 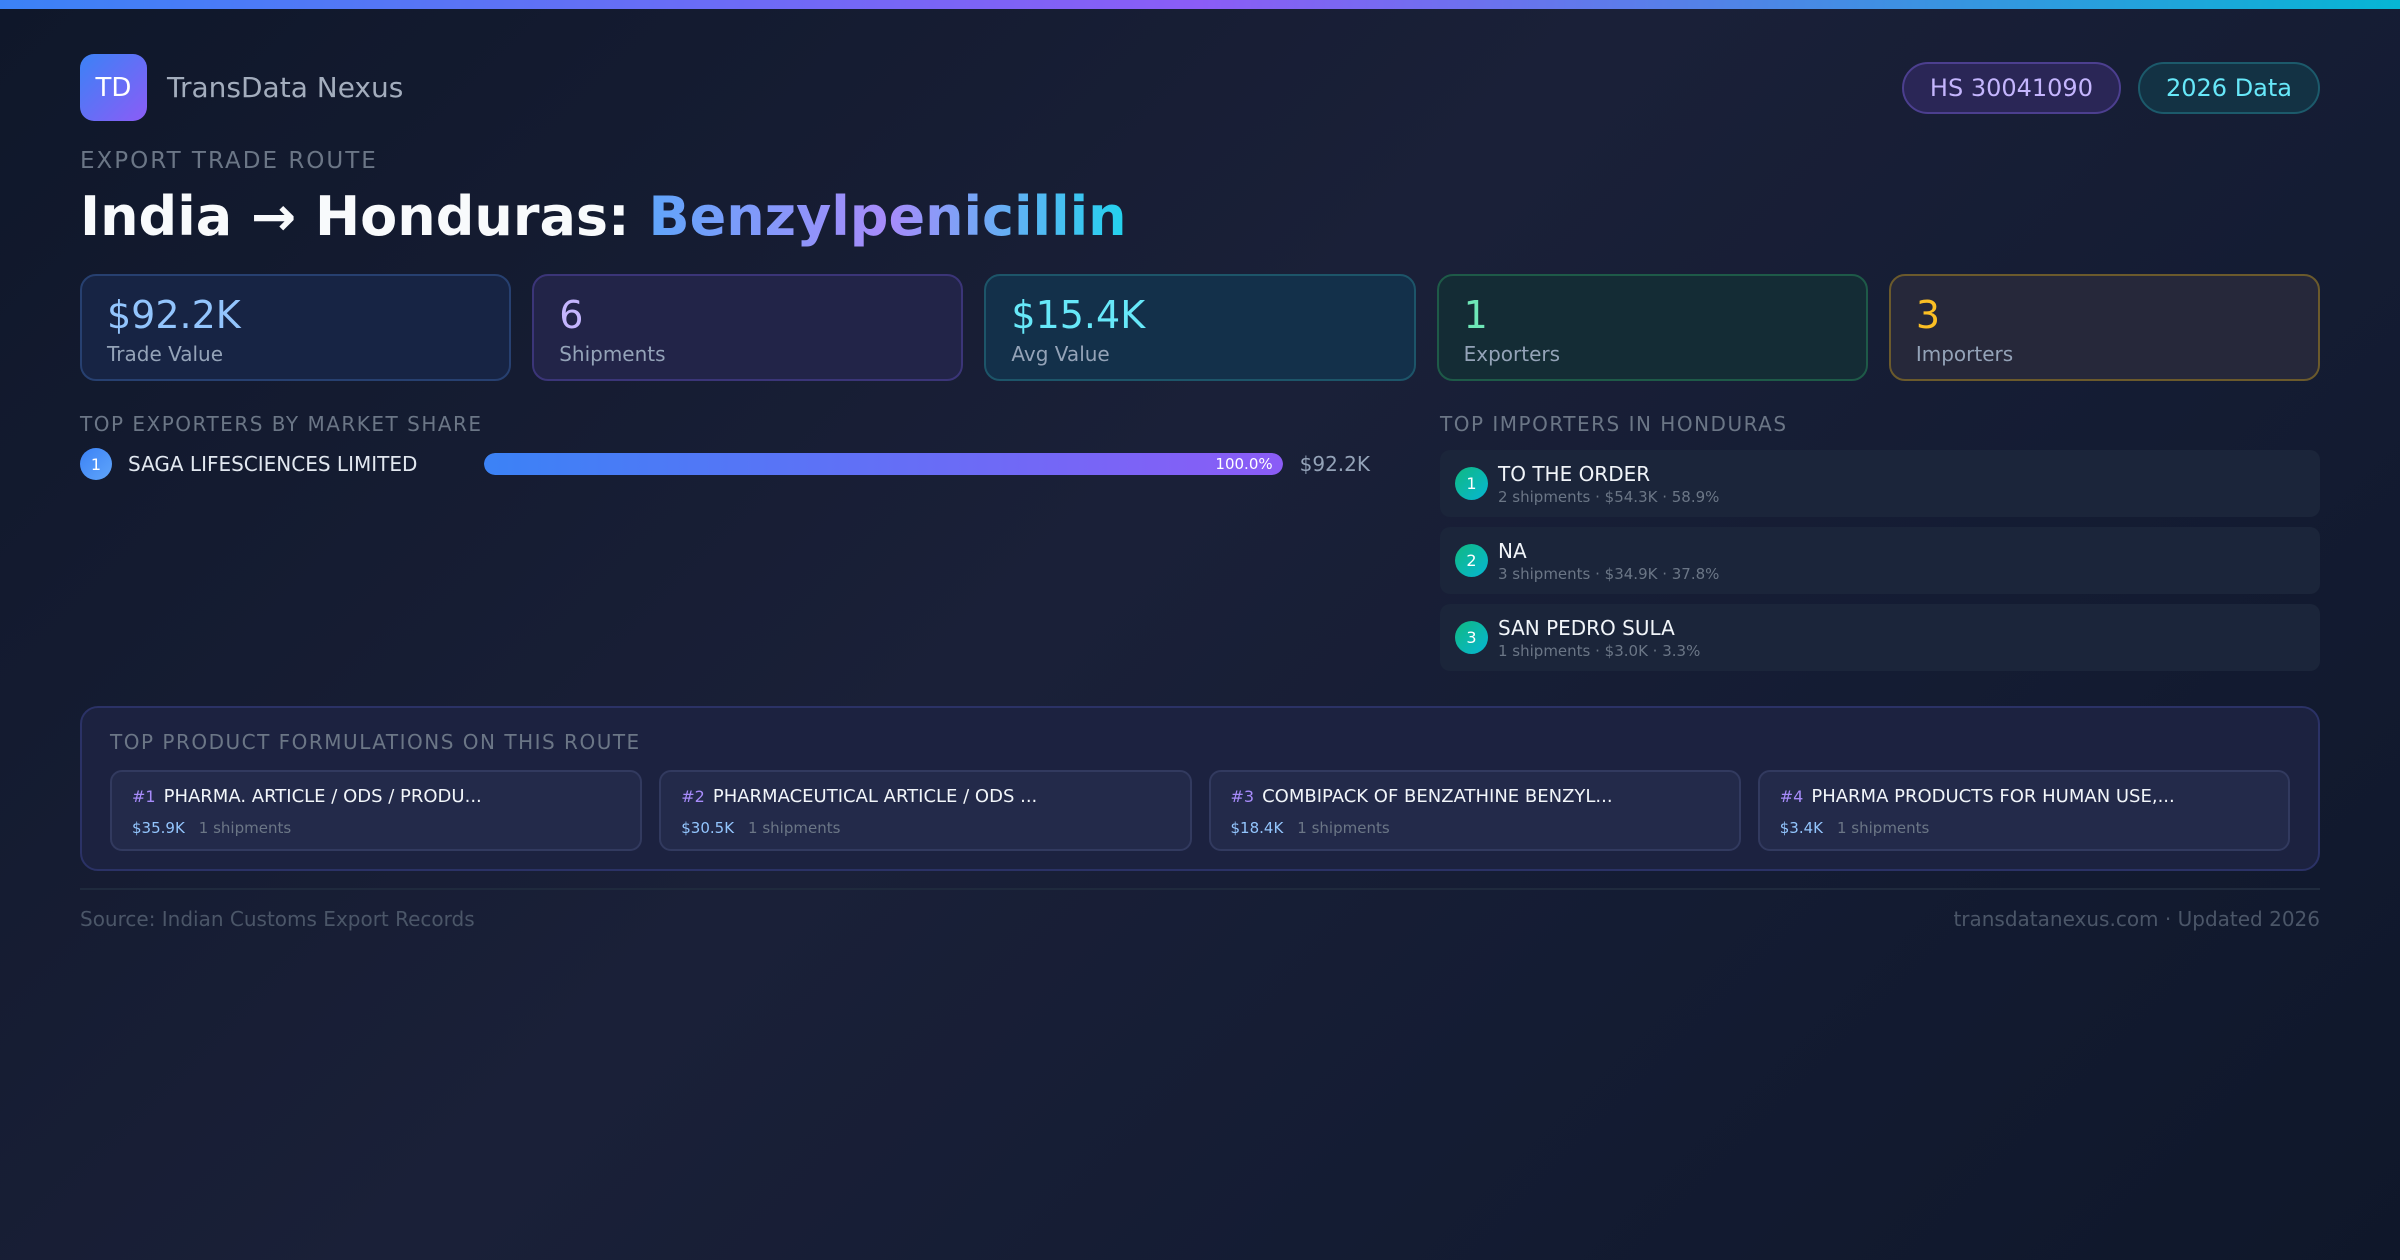 I want to click on formulation-value: $18.4K, so click(x=1257, y=828).